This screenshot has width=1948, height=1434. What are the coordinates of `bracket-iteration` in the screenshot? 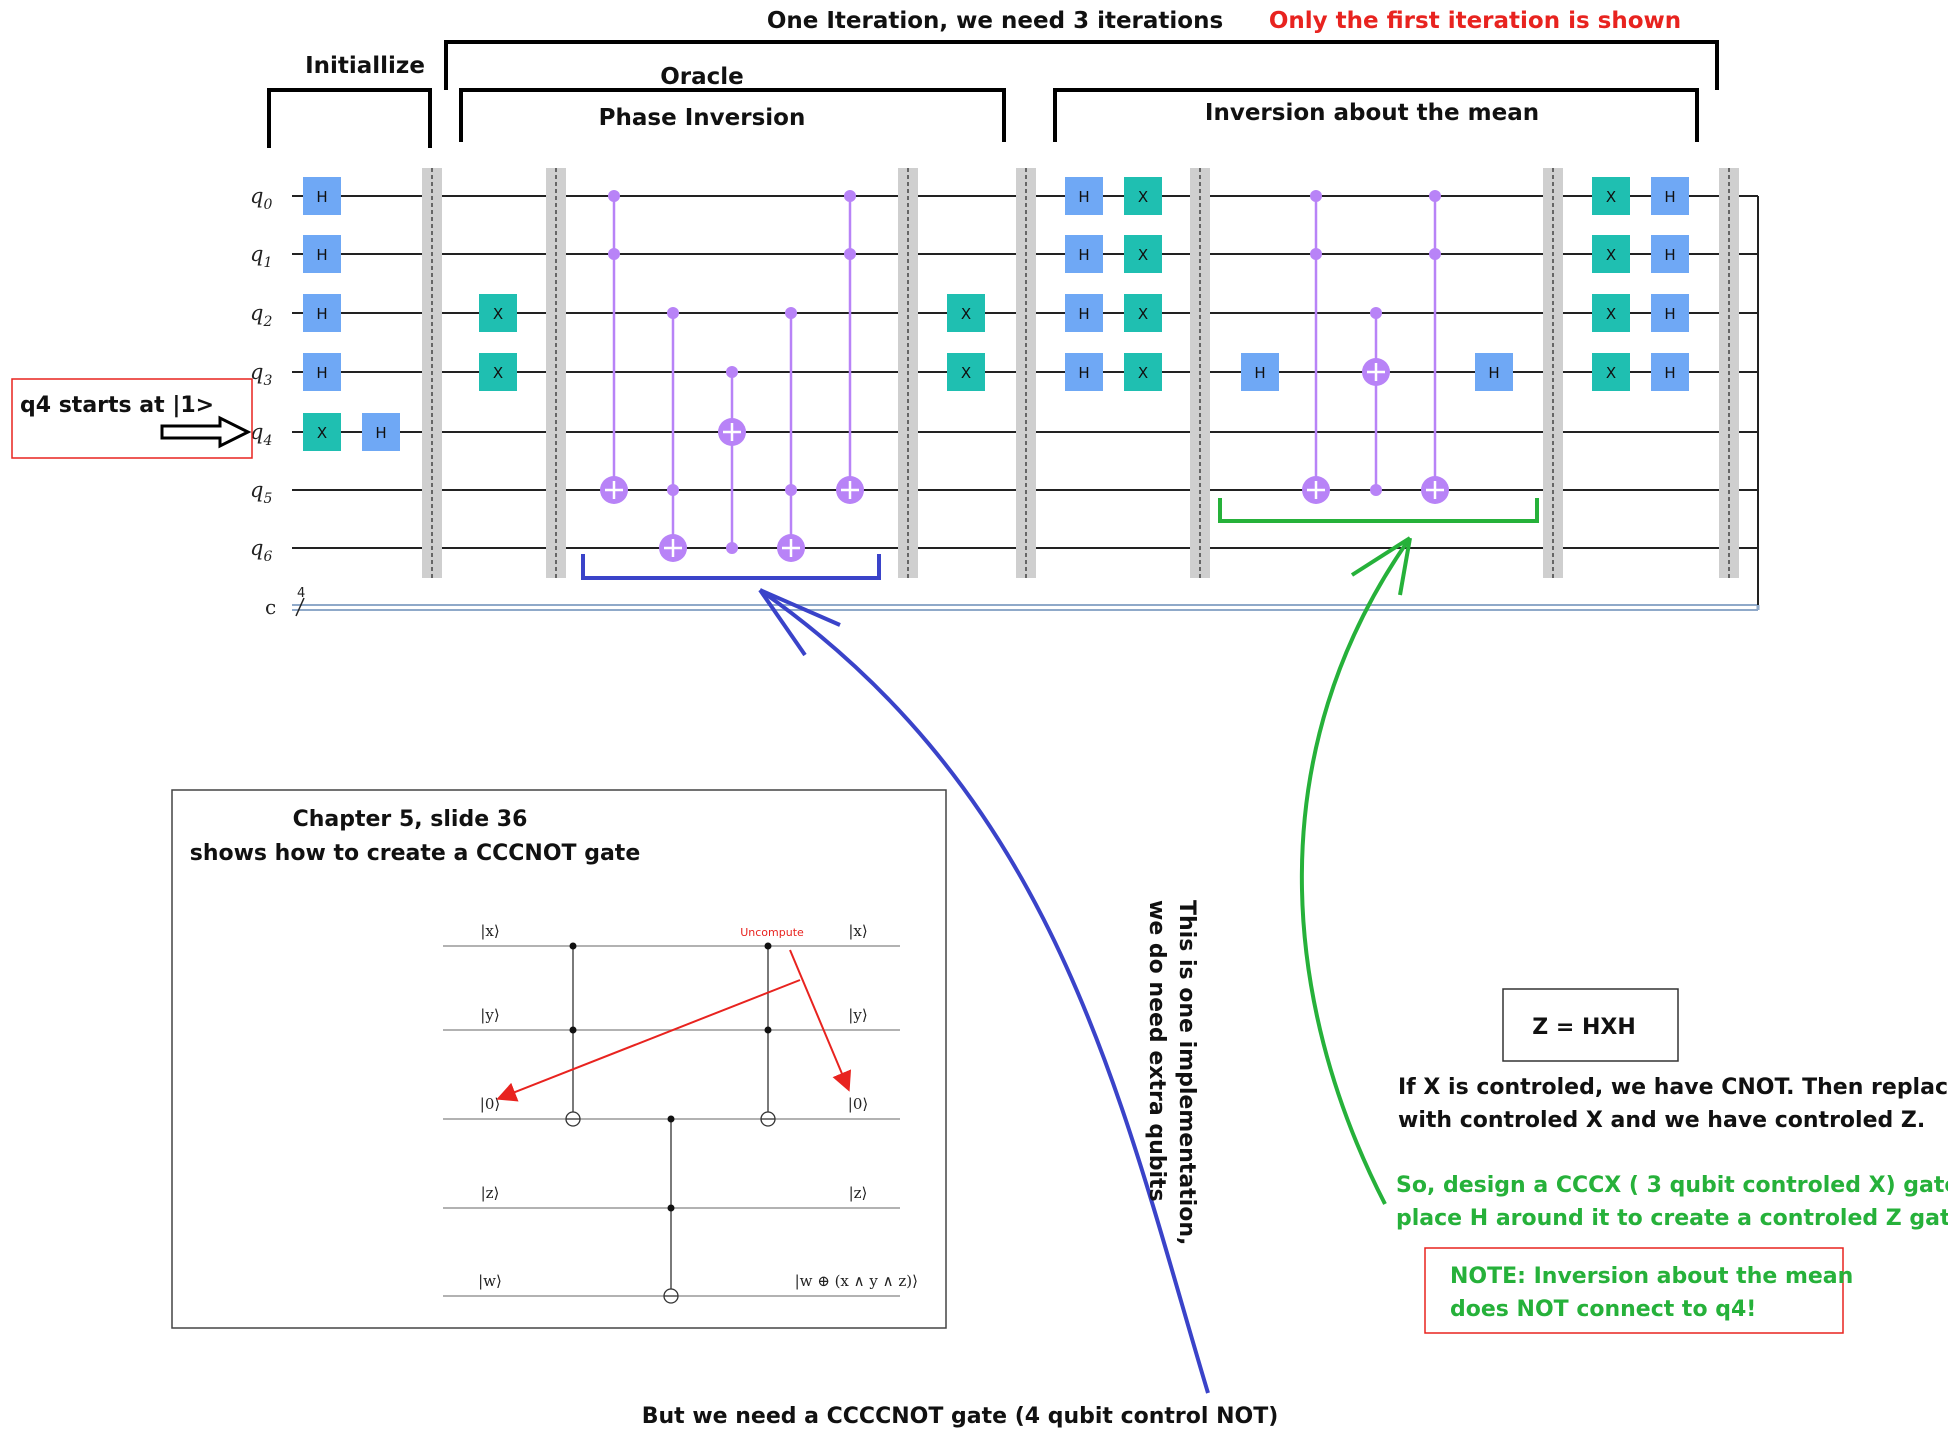 It's located at (1081, 66).